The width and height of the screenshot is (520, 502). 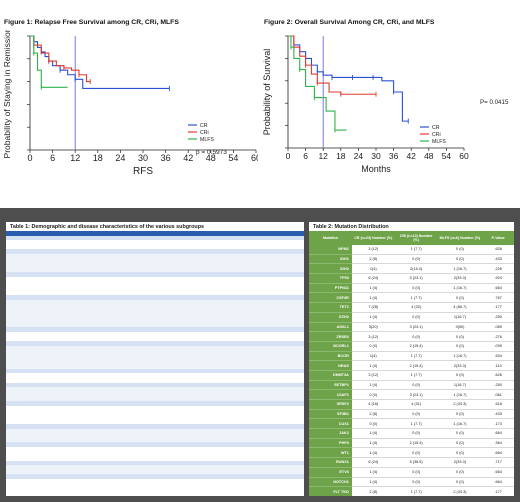 I want to click on mutation-name-cell: SRSF2, so click(x=330, y=404).